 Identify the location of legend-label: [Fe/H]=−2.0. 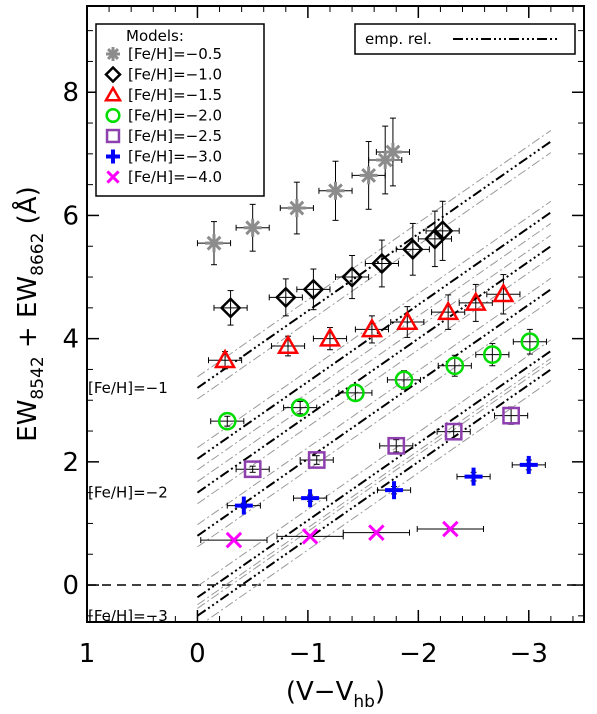
(175, 116).